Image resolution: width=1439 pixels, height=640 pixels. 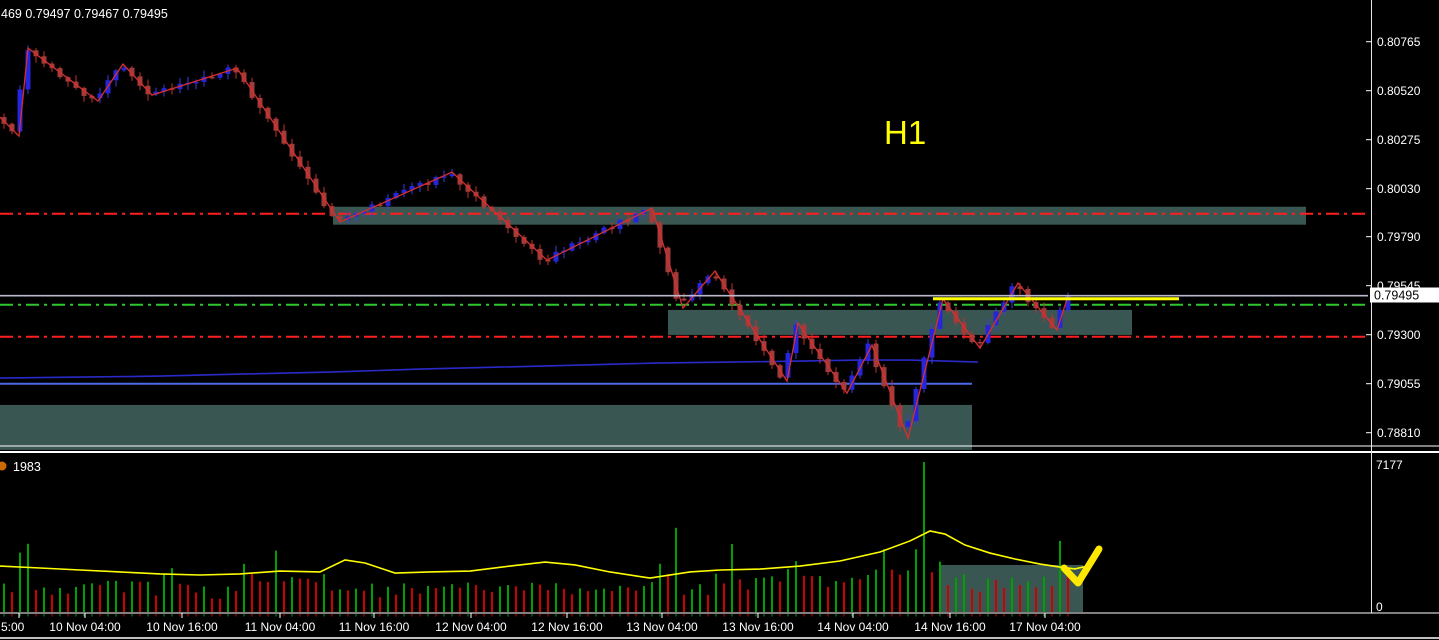 I want to click on checkmark-icon, so click(x=1081, y=566).